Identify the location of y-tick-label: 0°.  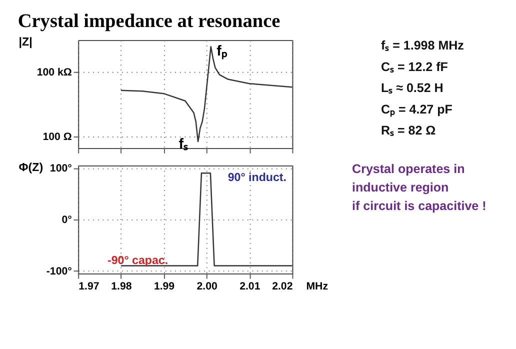
(67, 220).